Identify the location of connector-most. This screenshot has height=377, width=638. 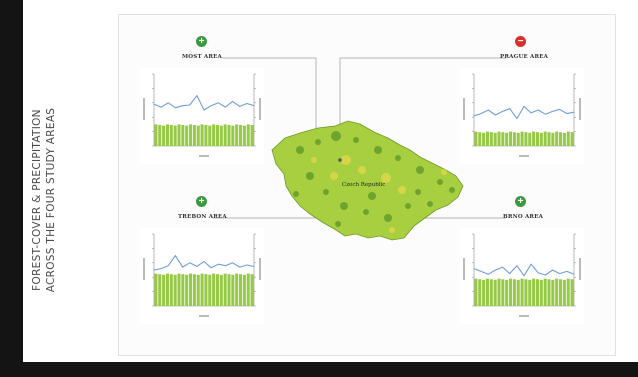
(269, 98).